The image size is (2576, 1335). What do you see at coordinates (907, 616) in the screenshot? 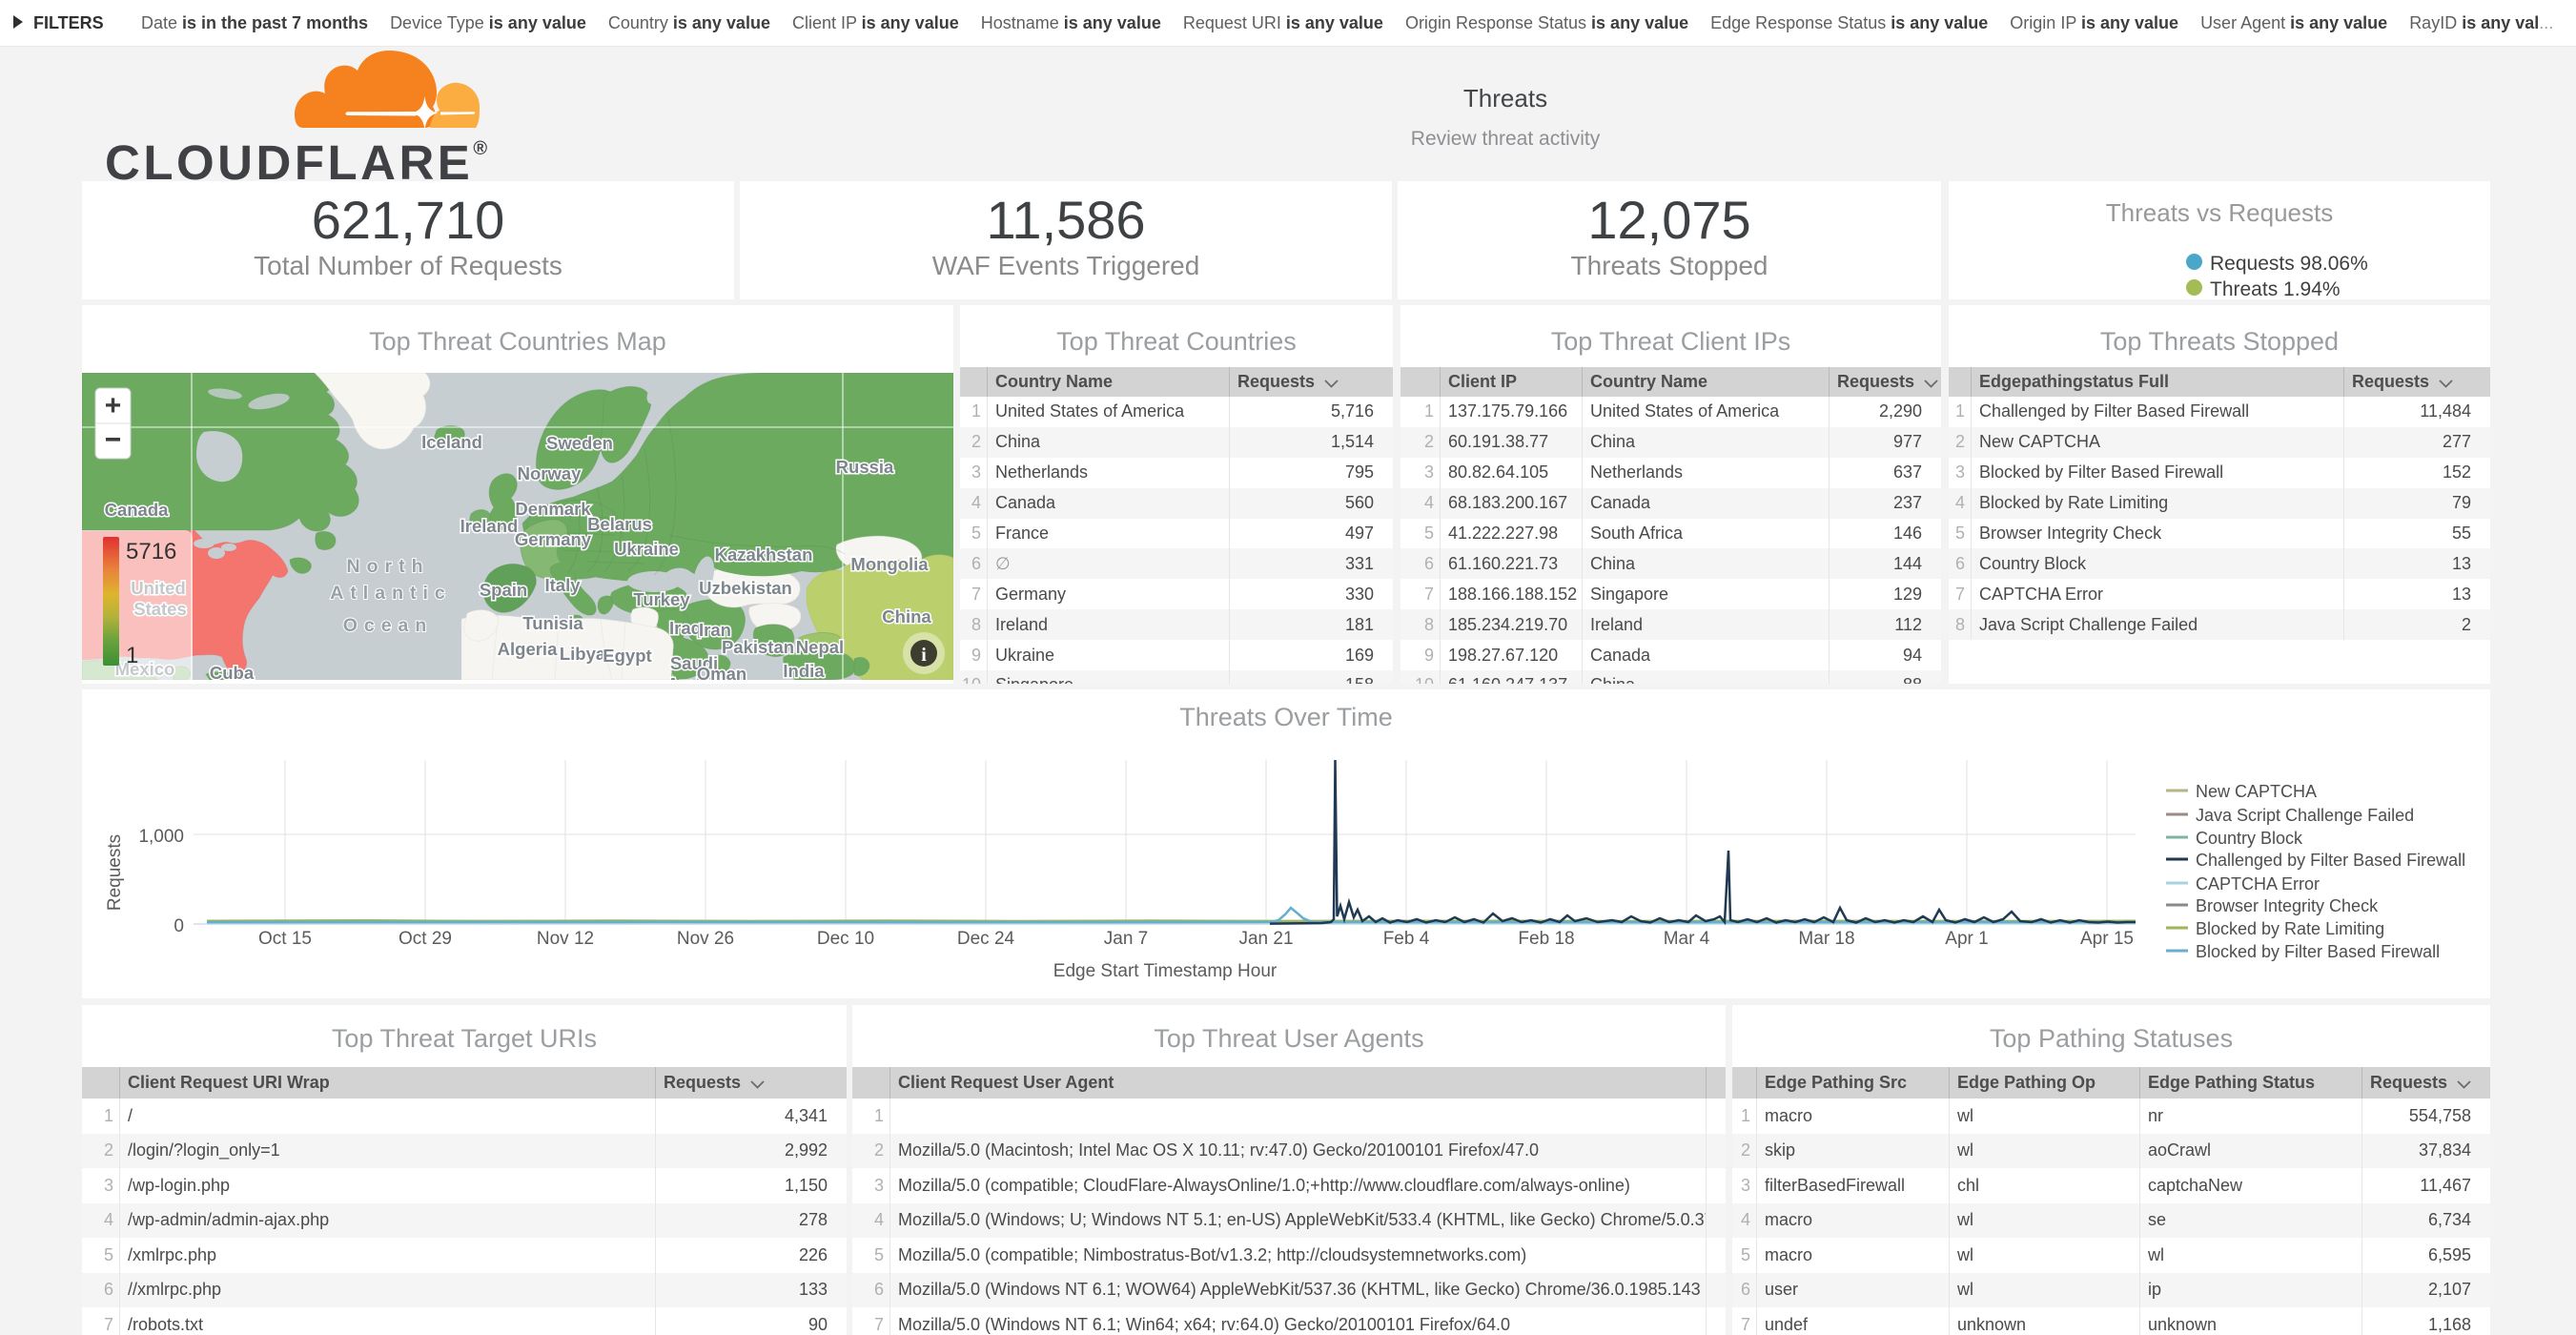
I see `svg-text: China` at bounding box center [907, 616].